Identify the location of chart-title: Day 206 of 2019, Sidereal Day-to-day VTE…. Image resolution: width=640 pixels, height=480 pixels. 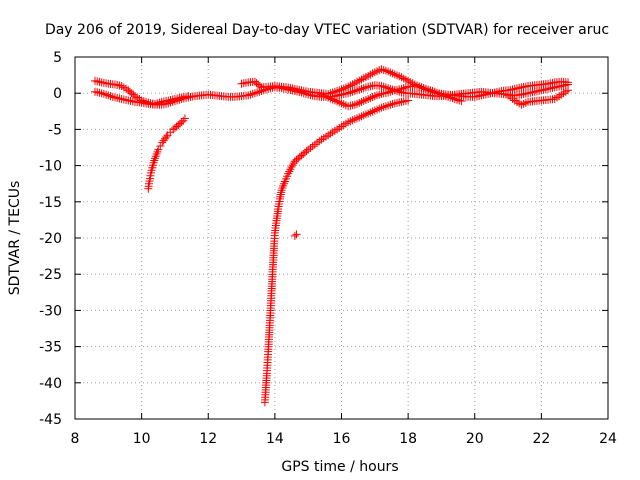
(327, 30).